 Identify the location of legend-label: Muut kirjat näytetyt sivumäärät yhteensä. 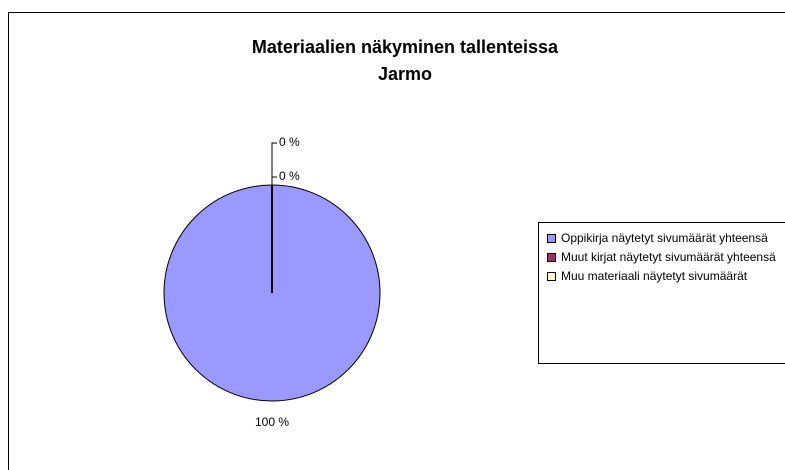
(668, 257).